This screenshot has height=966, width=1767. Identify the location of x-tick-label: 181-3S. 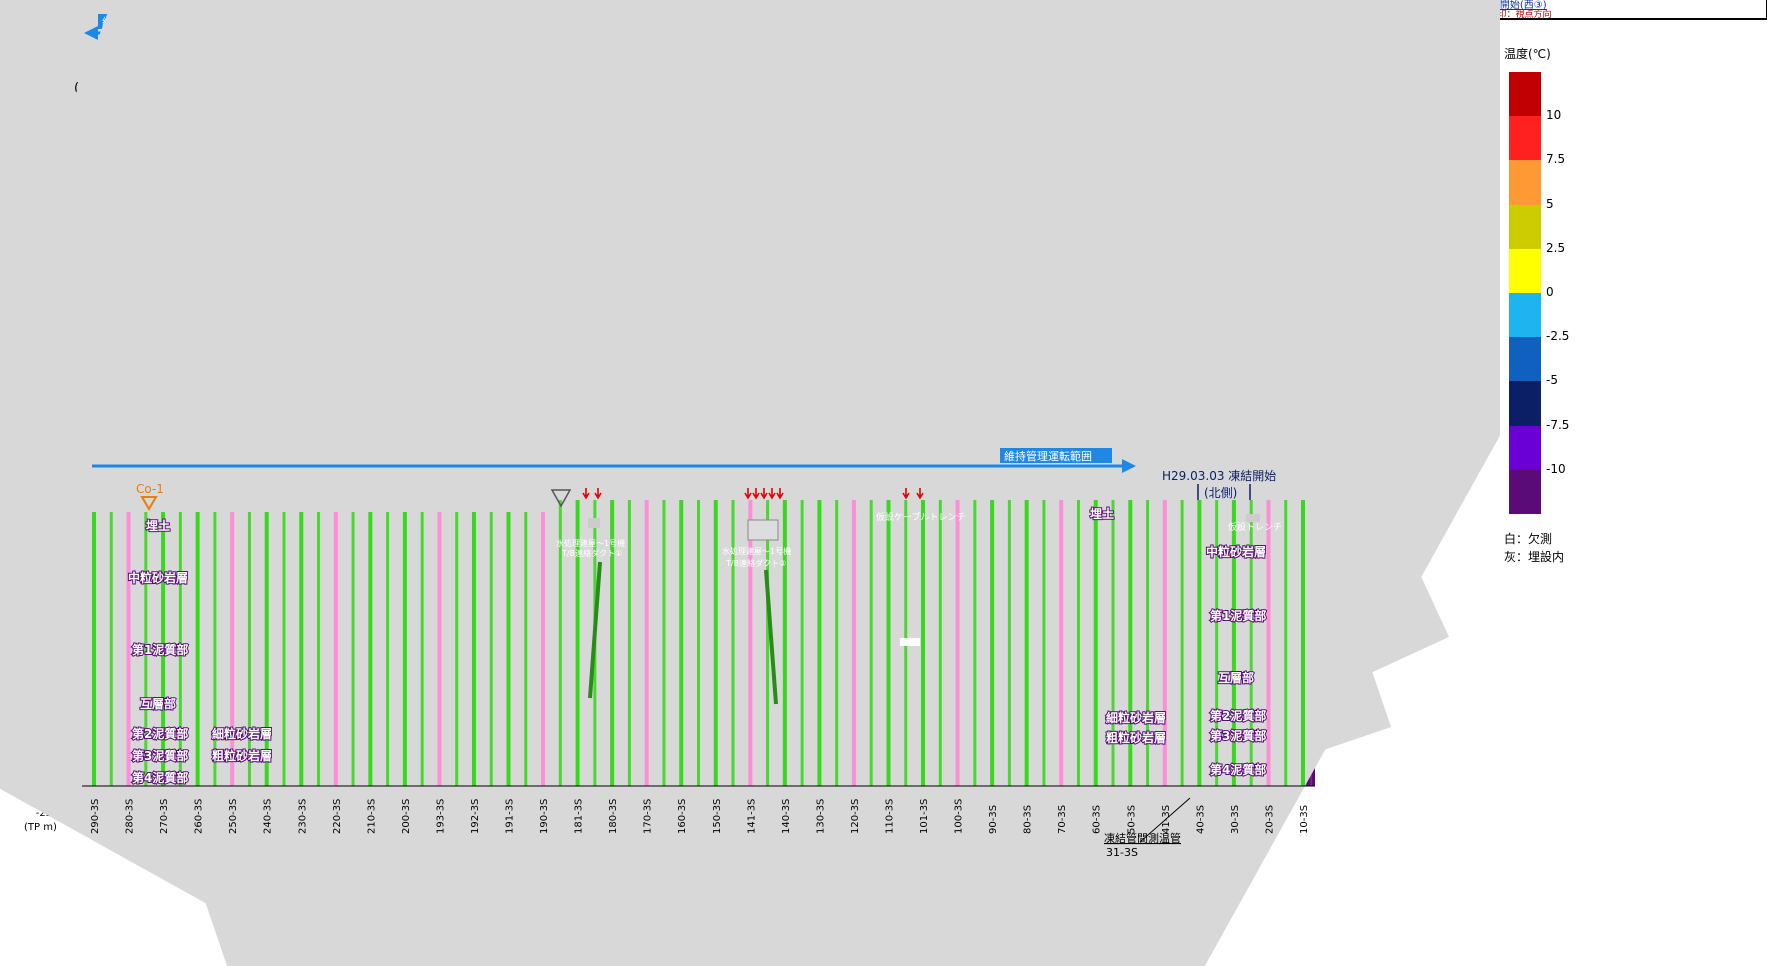
(579, 816).